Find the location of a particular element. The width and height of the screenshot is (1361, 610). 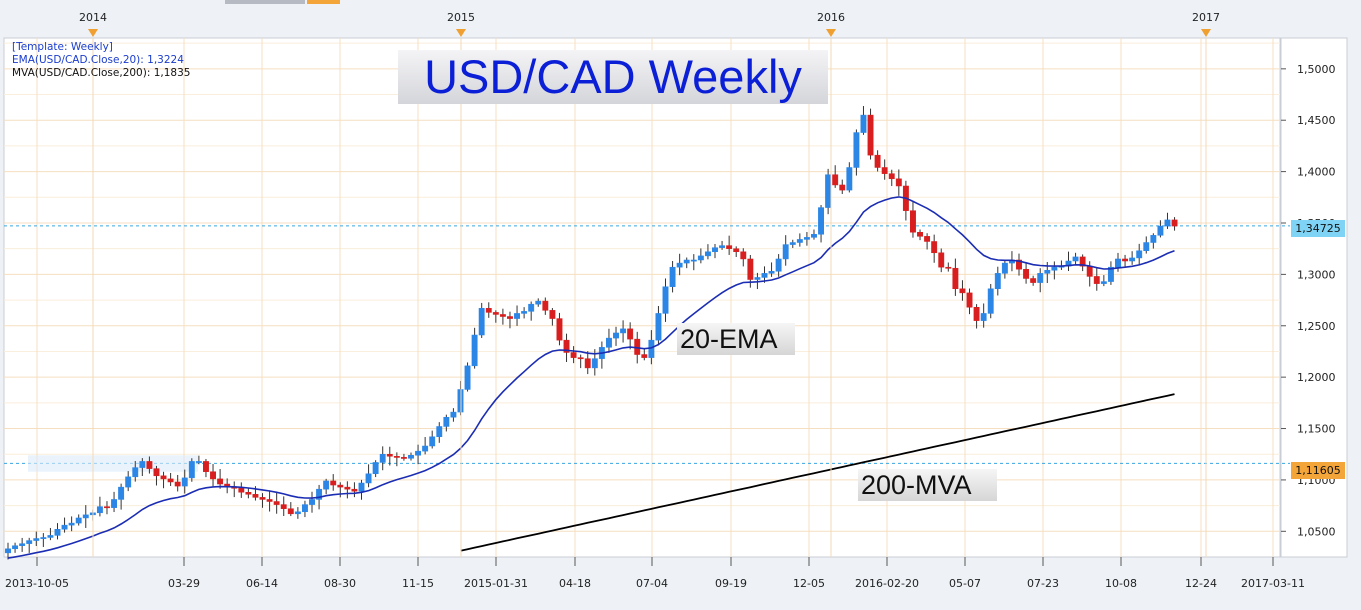

x-tick-label: 07-23 is located at coordinates (1043, 583).